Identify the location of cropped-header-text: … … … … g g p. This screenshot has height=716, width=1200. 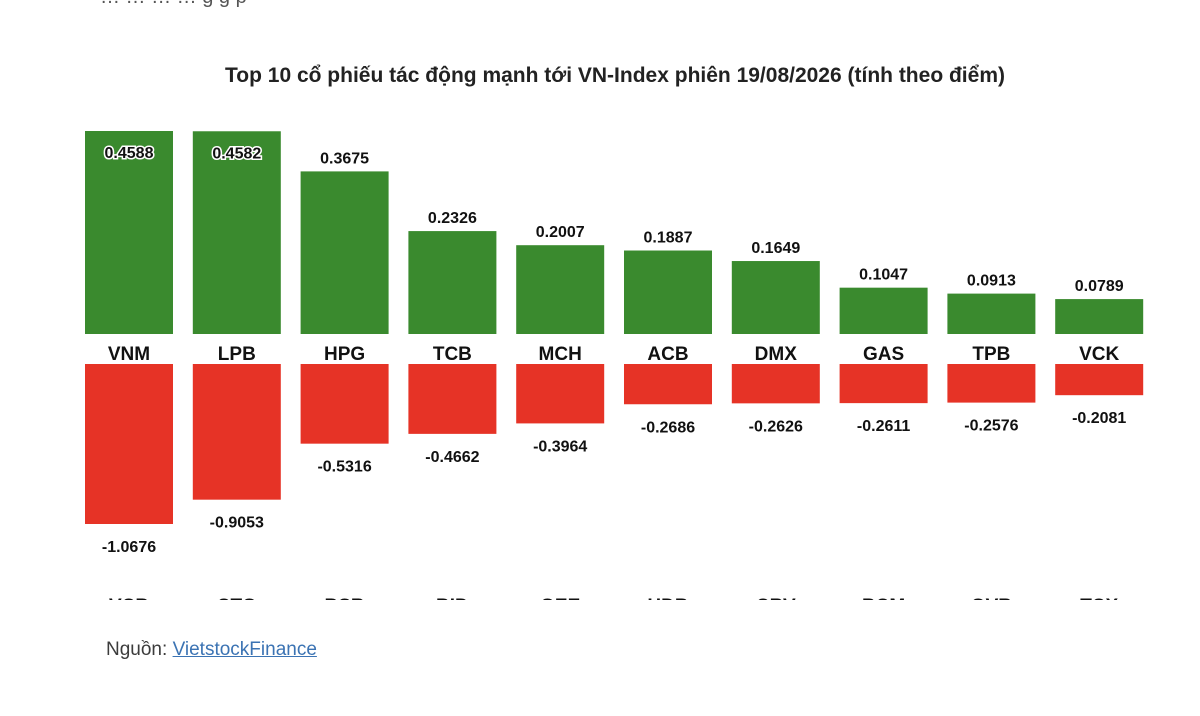
(173, 4).